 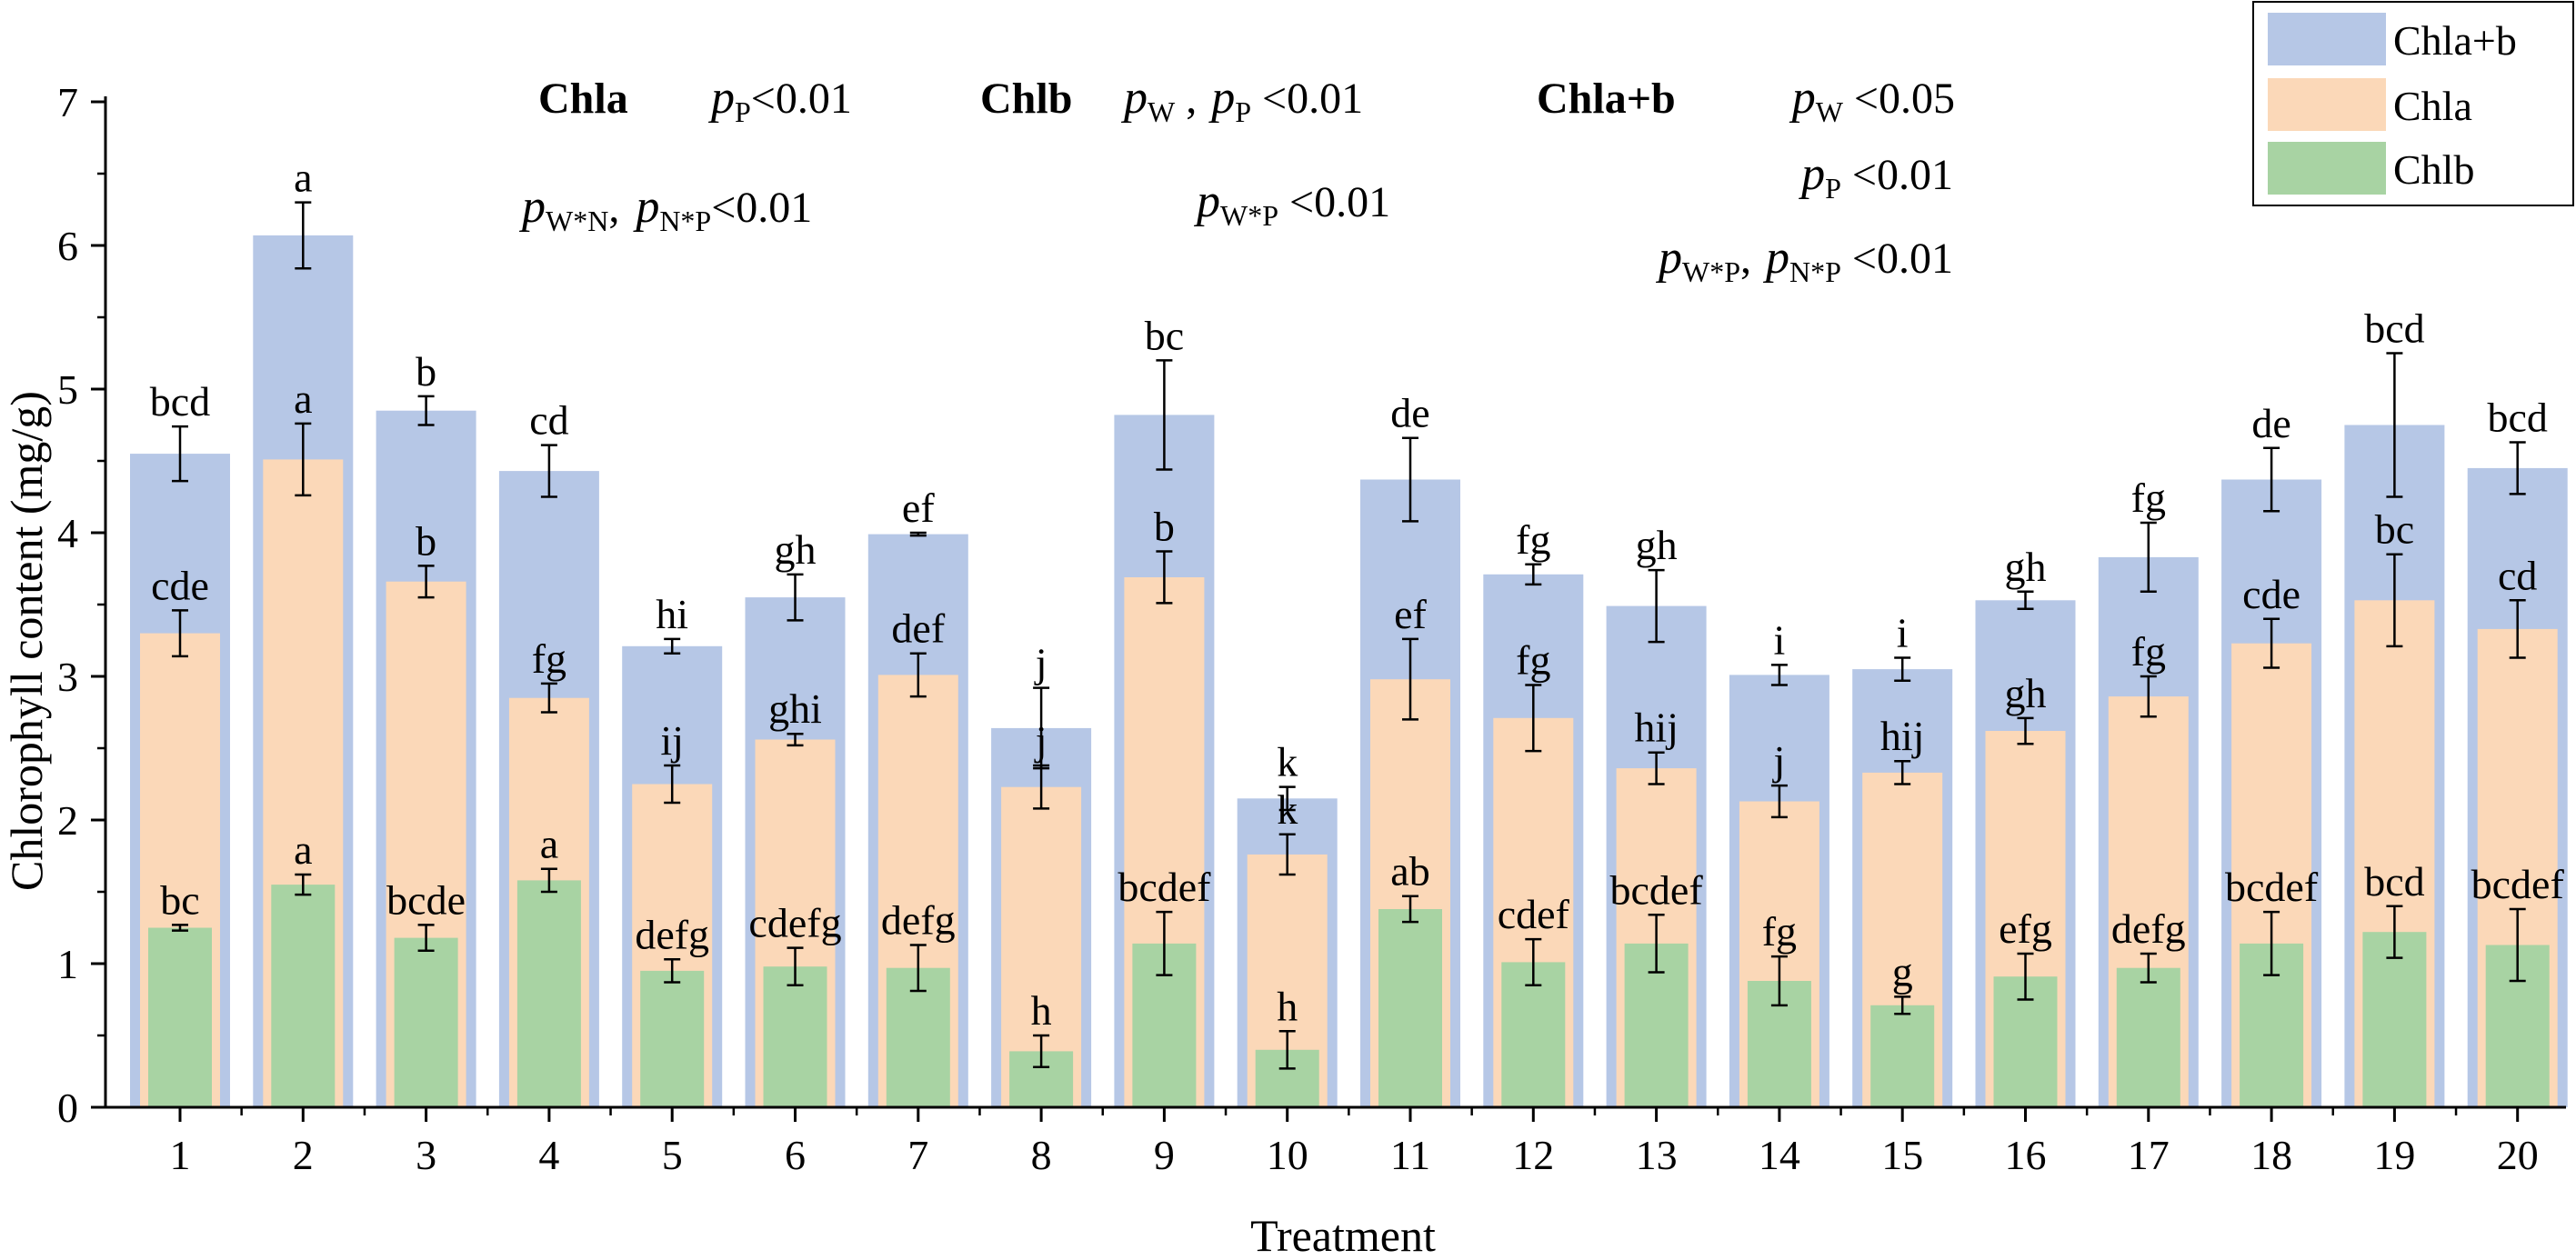 What do you see at coordinates (68, 964) in the screenshot?
I see `y-tick-label-1: 1` at bounding box center [68, 964].